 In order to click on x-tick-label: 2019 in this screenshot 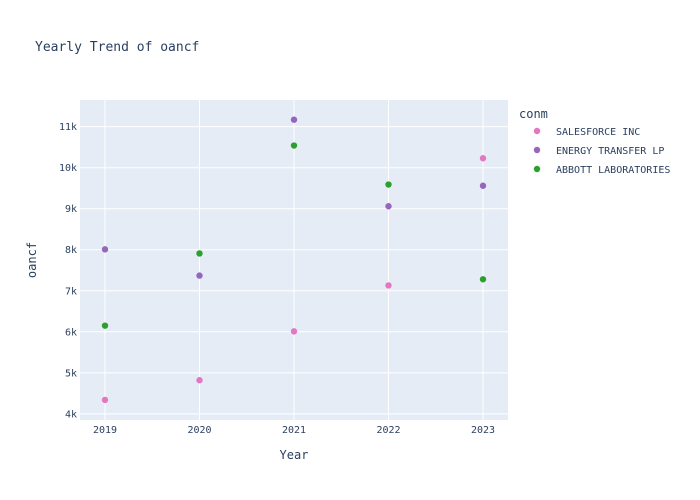, I will do `click(105, 430)`.